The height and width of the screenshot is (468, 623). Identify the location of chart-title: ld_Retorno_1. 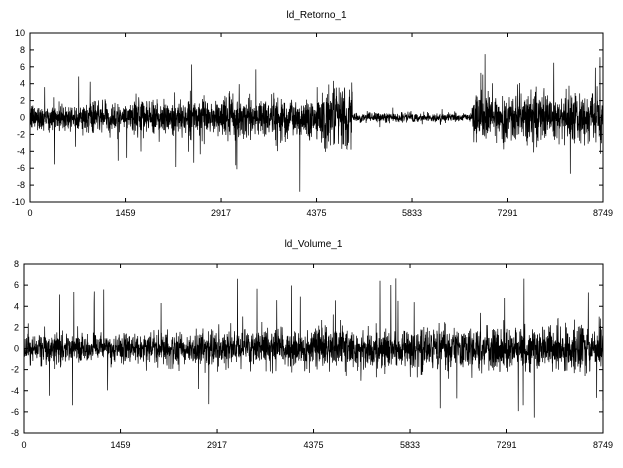
(316, 15).